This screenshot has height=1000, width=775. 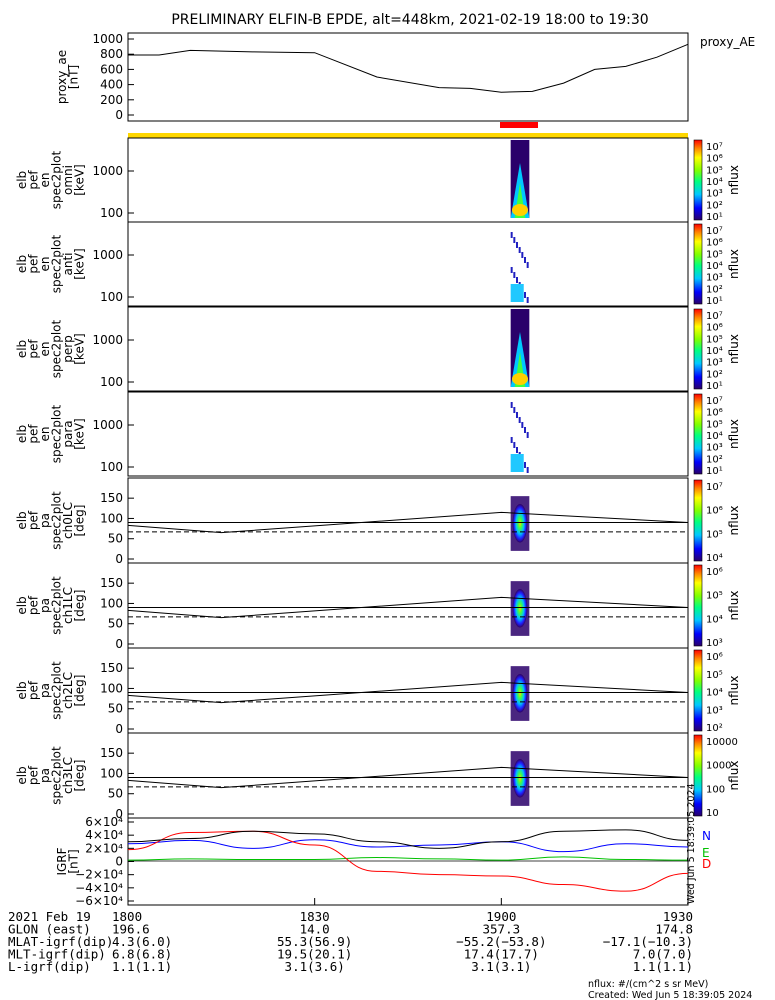 What do you see at coordinates (68, 349) in the screenshot?
I see `y-label-line: perp` at bounding box center [68, 349].